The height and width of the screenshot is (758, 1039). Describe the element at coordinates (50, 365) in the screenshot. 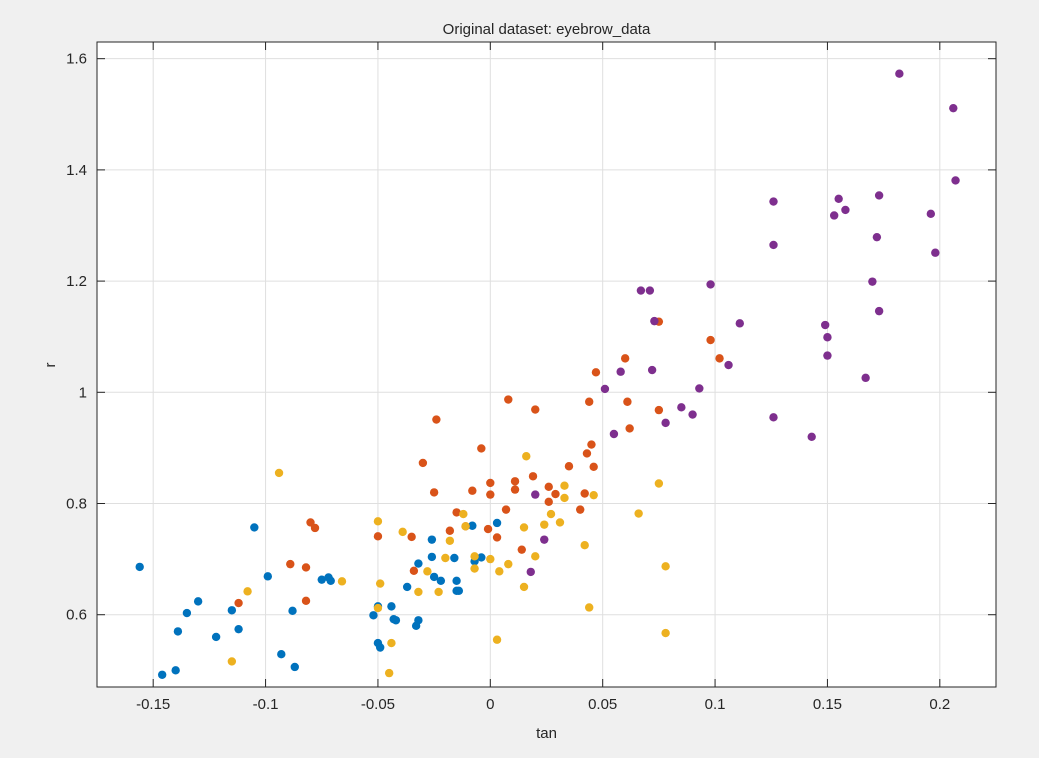

I see `y-axis-label: r` at that location.